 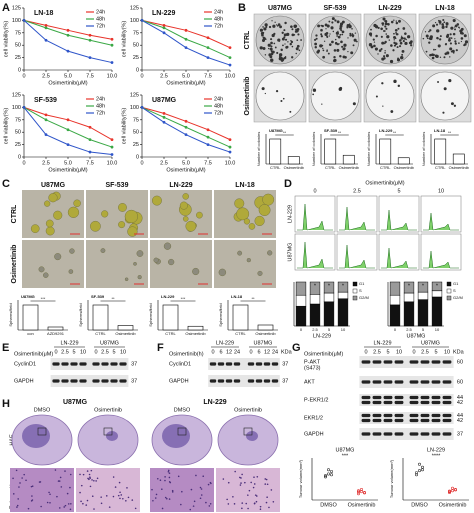 What do you see at coordinates (218, 26) in the screenshot?
I see `legend-label: 72h` at bounding box center [218, 26].